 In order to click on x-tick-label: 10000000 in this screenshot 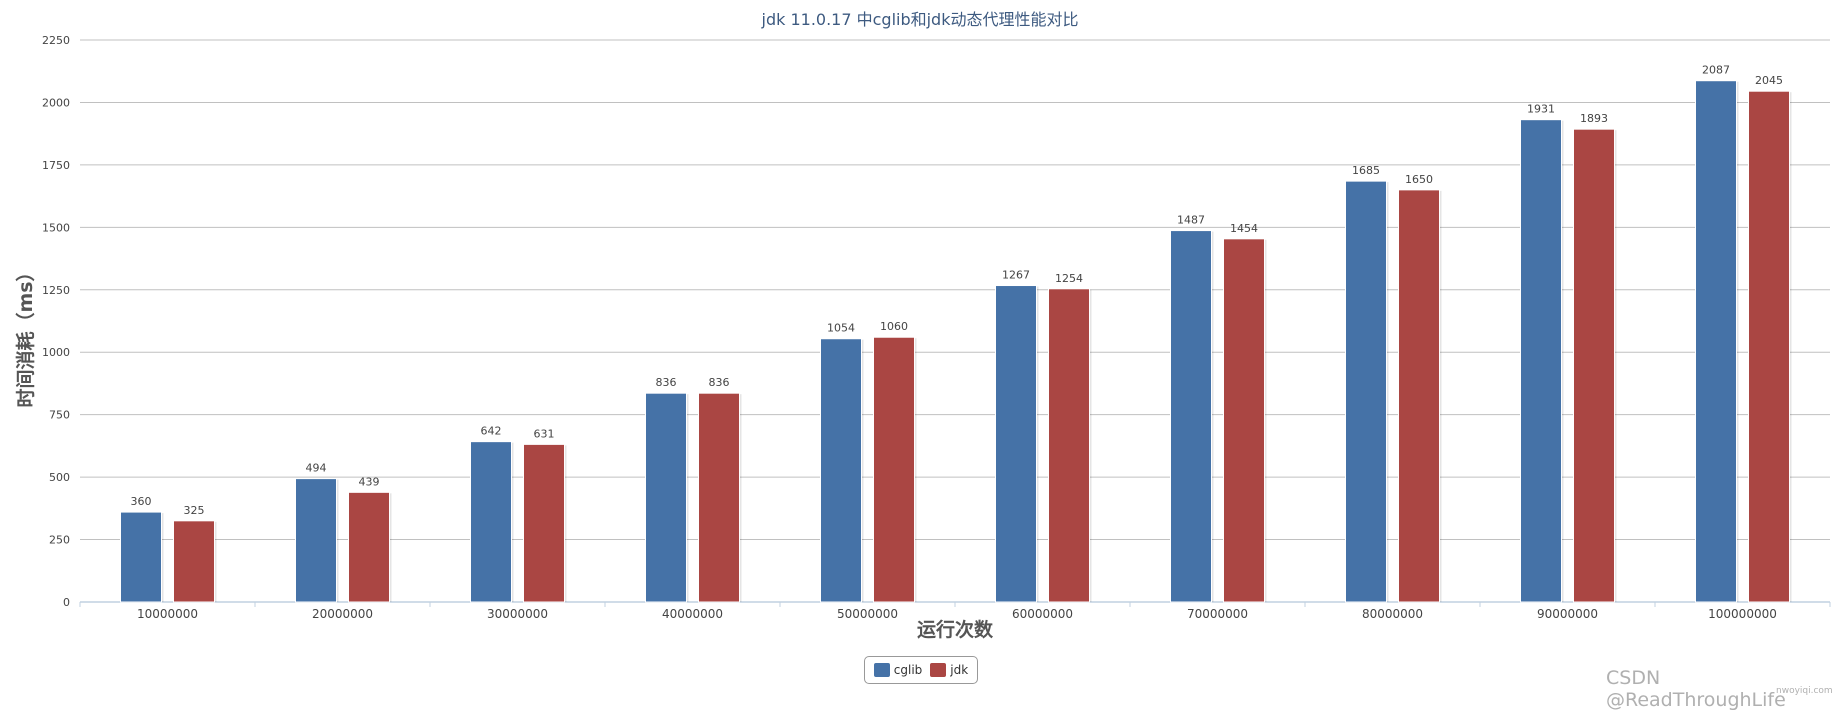, I will do `click(167, 614)`.